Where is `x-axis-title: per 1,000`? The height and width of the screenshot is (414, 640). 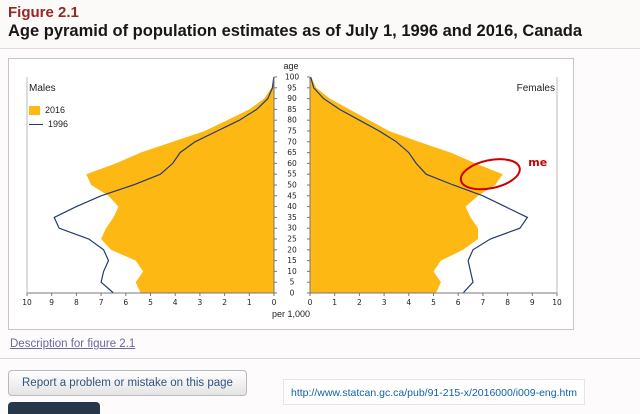
x-axis-title: per 1,000 is located at coordinates (291, 314).